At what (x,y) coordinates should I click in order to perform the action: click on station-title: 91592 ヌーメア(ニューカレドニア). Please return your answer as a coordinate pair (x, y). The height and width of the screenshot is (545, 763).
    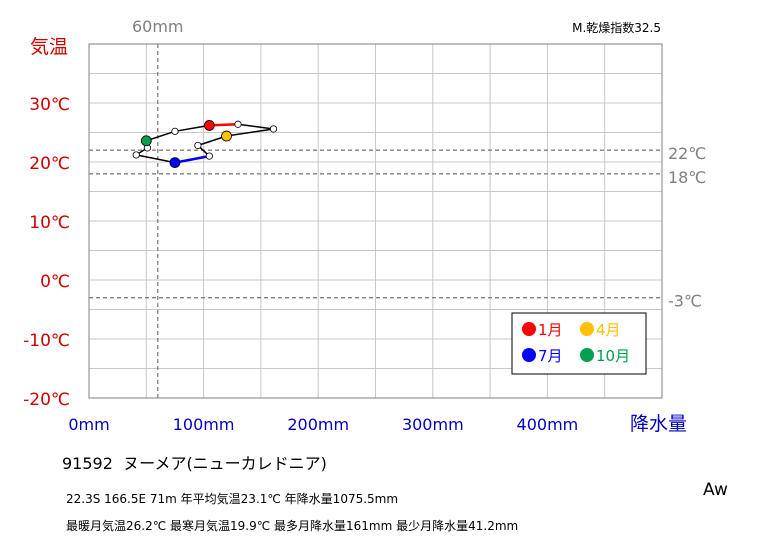
    Looking at the image, I should click on (194, 462).